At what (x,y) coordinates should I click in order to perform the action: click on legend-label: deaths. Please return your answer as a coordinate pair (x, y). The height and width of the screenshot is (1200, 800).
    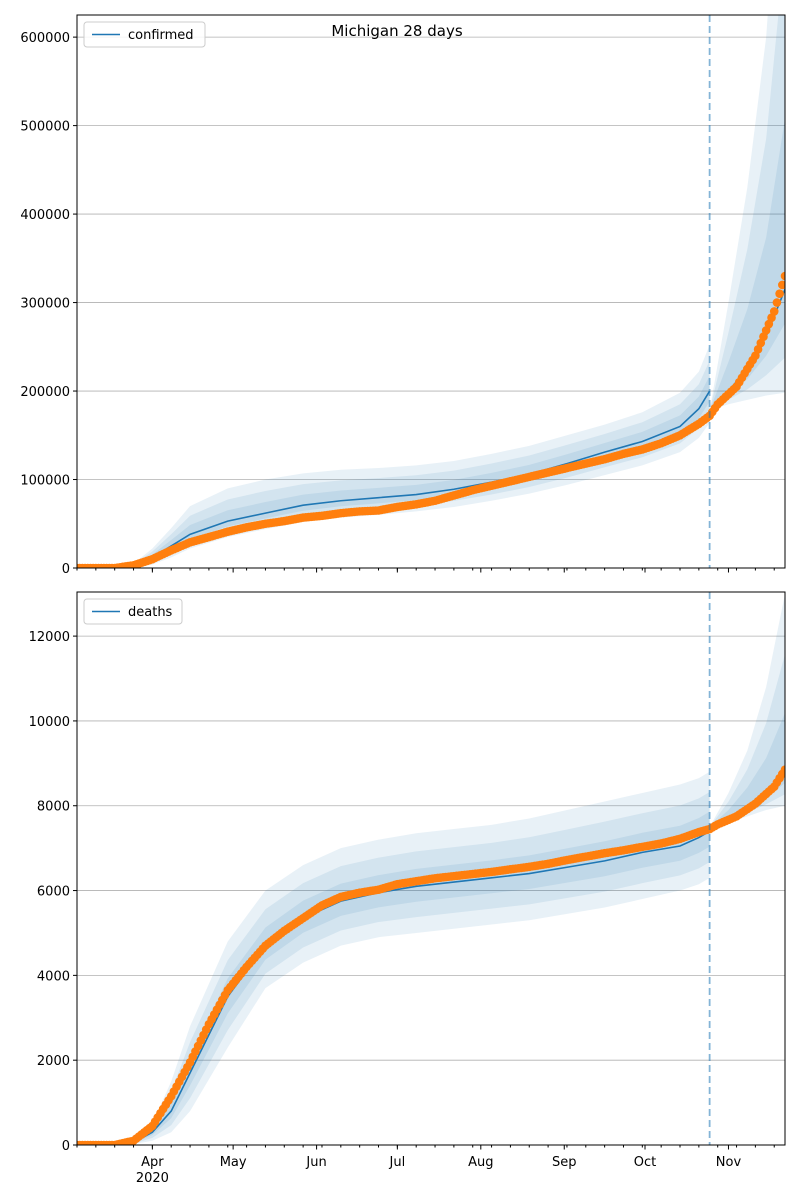
    Looking at the image, I should click on (150, 612).